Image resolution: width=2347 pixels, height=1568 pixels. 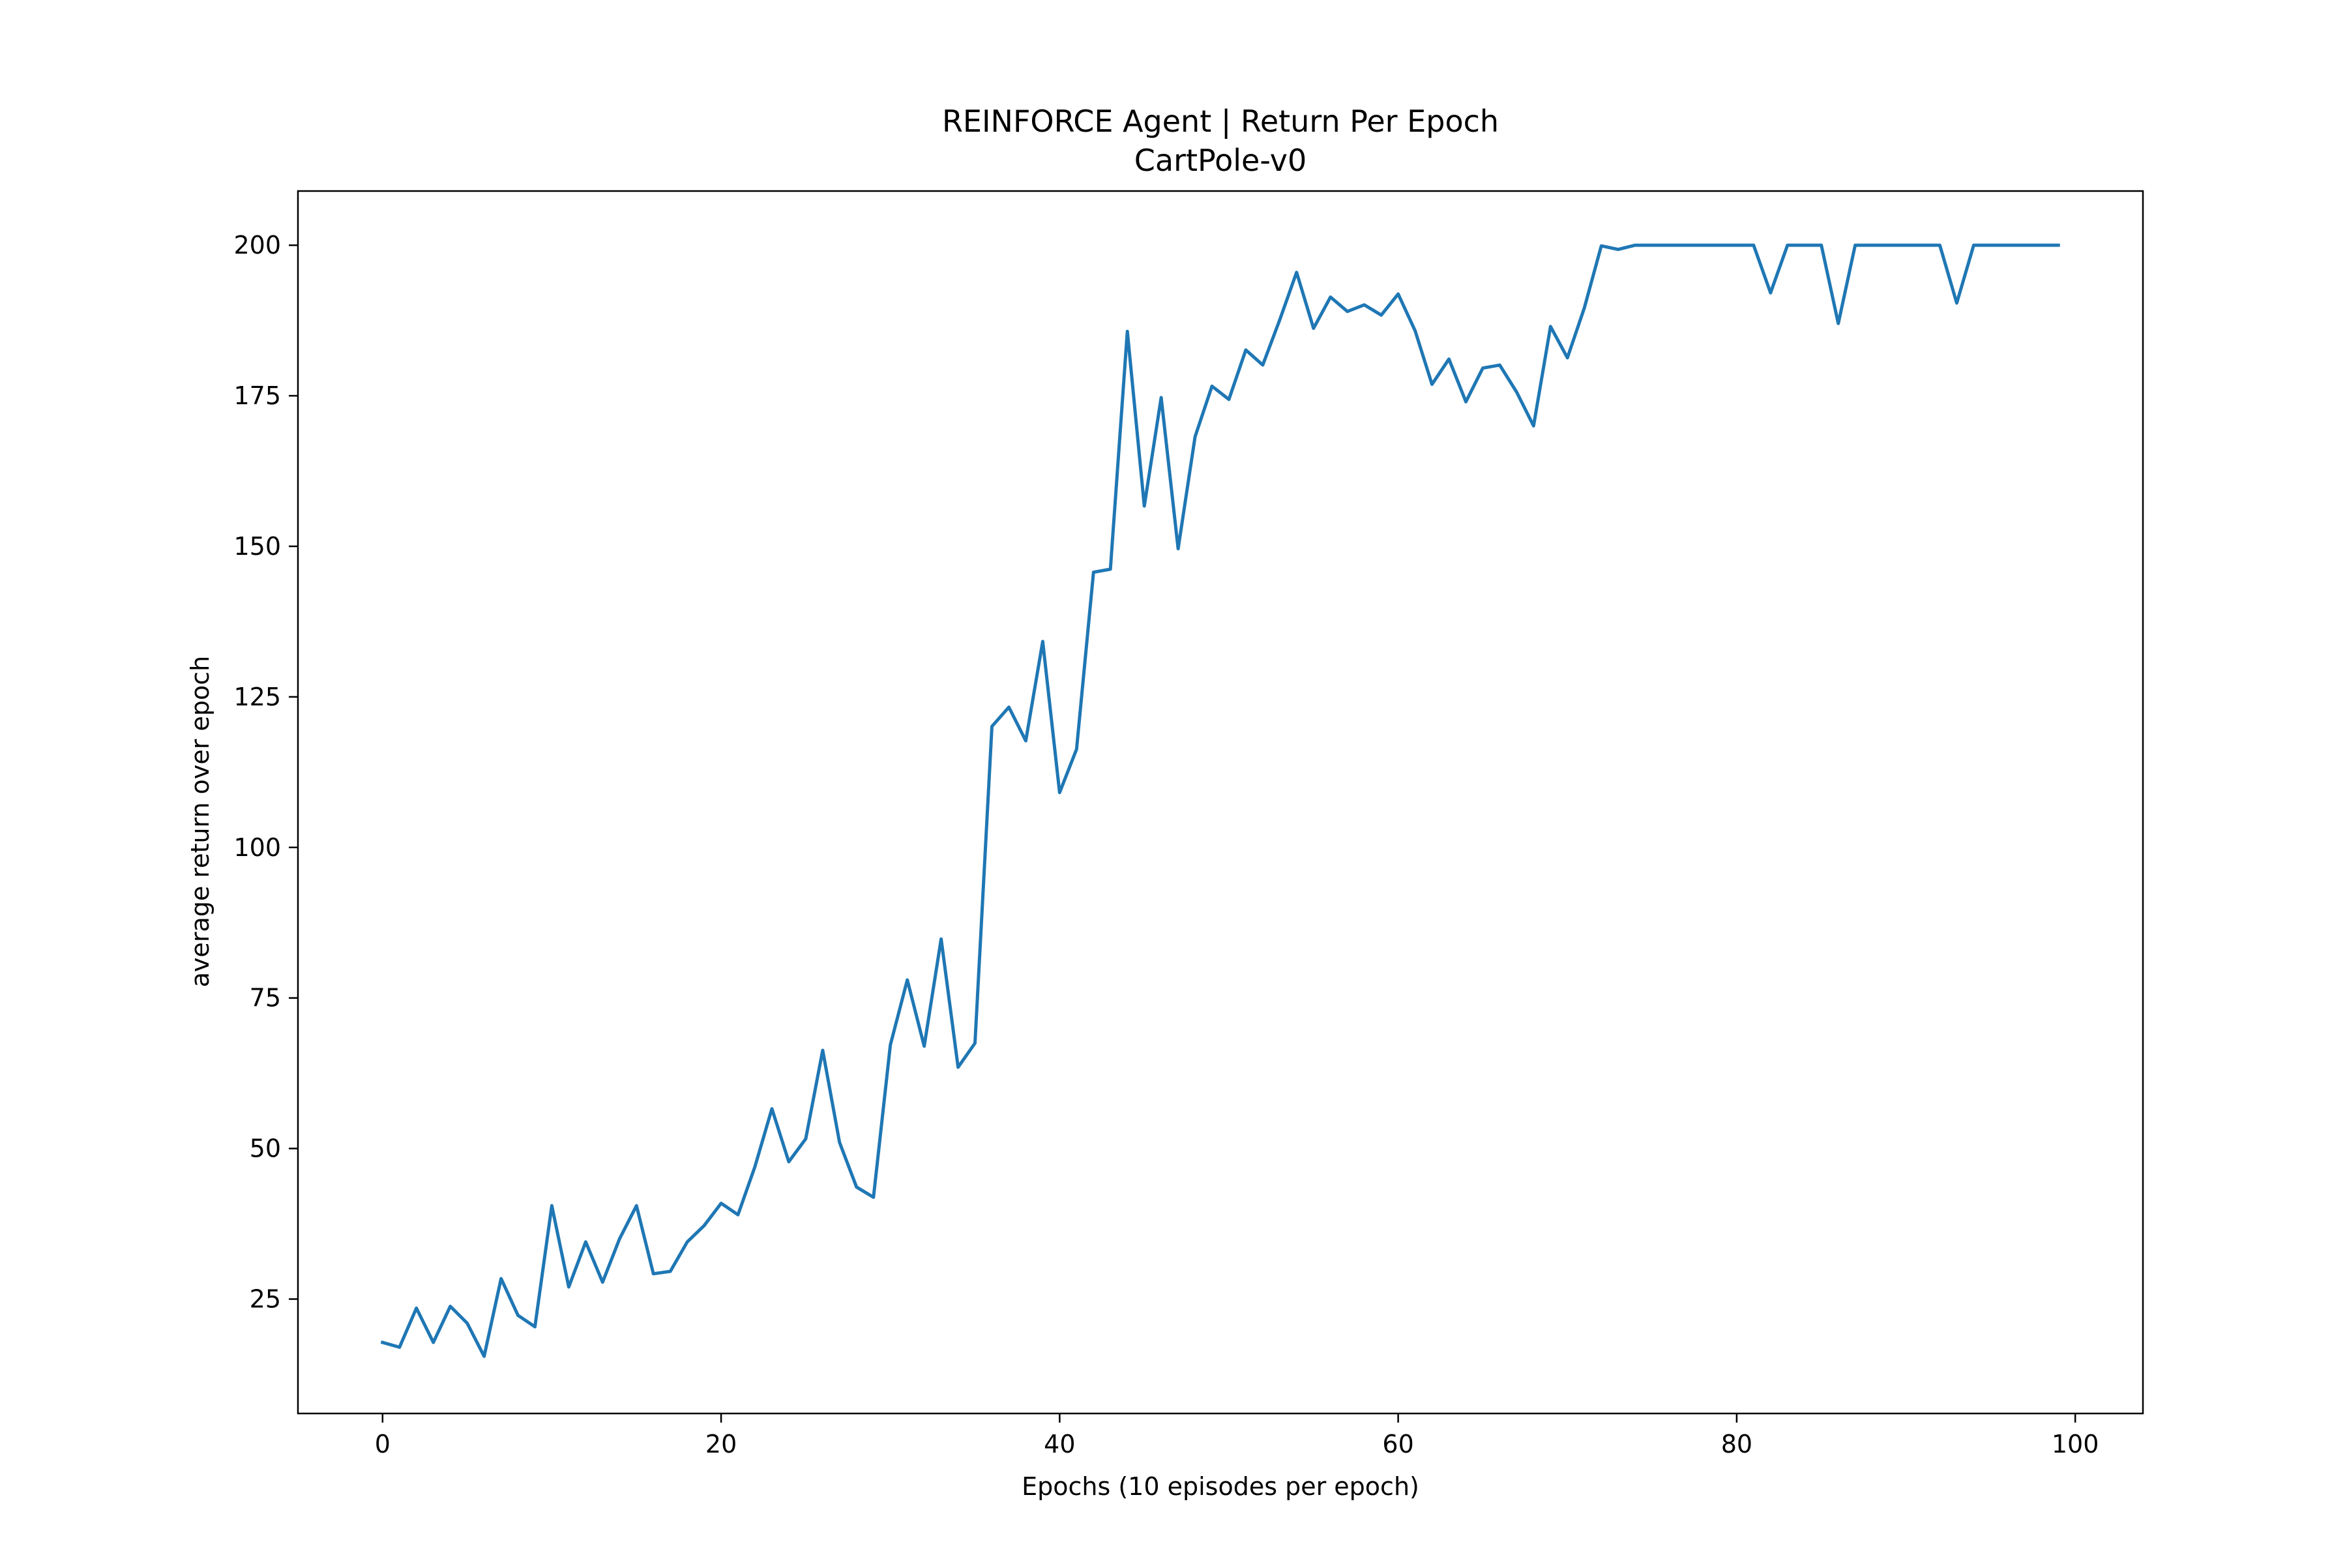 What do you see at coordinates (383, 1444) in the screenshot?
I see `x-tick-label: 0` at bounding box center [383, 1444].